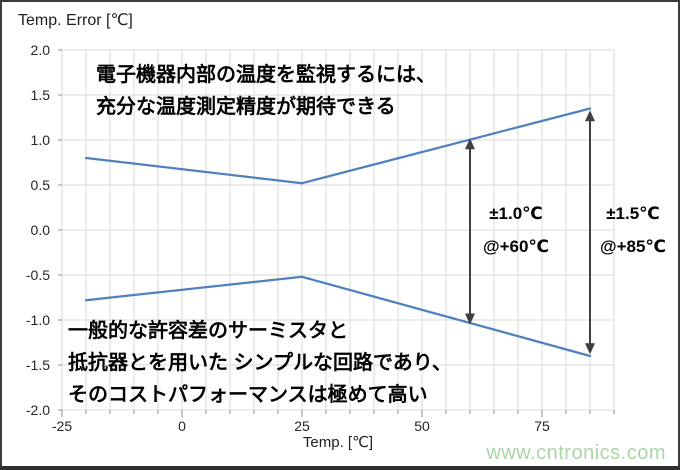 The width and height of the screenshot is (680, 470). What do you see at coordinates (208, 331) in the screenshot?
I see `annotation-bottom-line1: 一般的な許容差のサーミスタと` at bounding box center [208, 331].